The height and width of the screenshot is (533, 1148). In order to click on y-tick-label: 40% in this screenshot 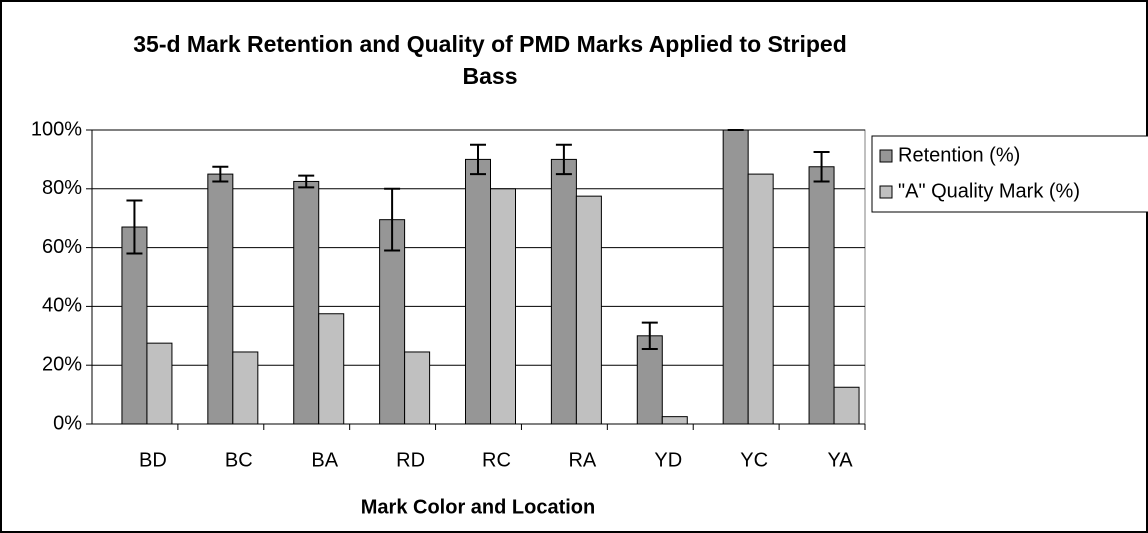, I will do `click(62, 306)`.